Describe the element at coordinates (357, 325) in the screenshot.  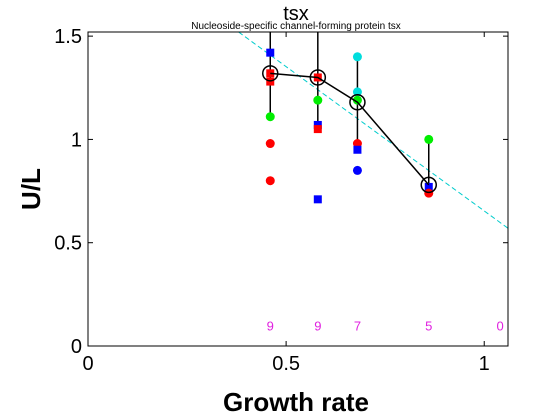
I see `count-label: 7` at that location.